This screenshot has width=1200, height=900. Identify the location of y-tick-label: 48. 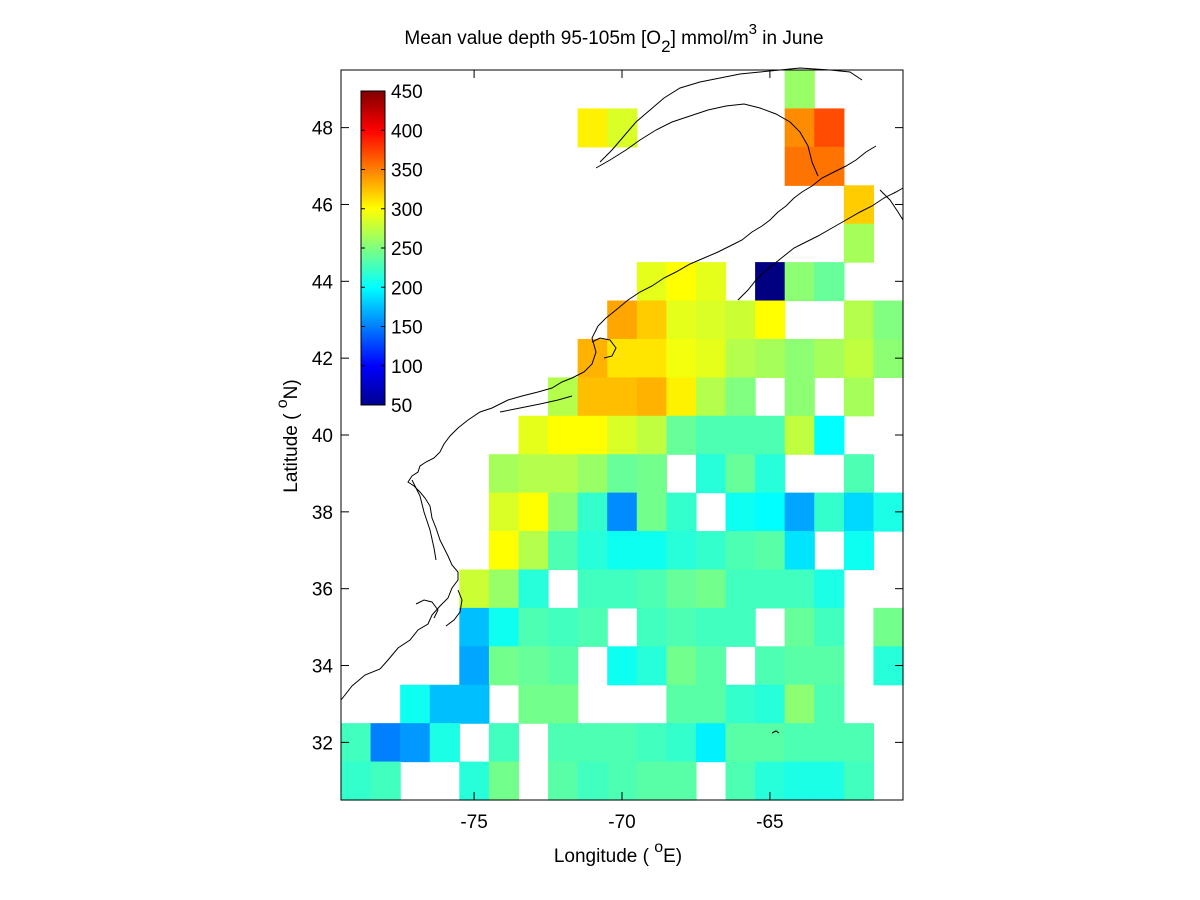
(322, 129).